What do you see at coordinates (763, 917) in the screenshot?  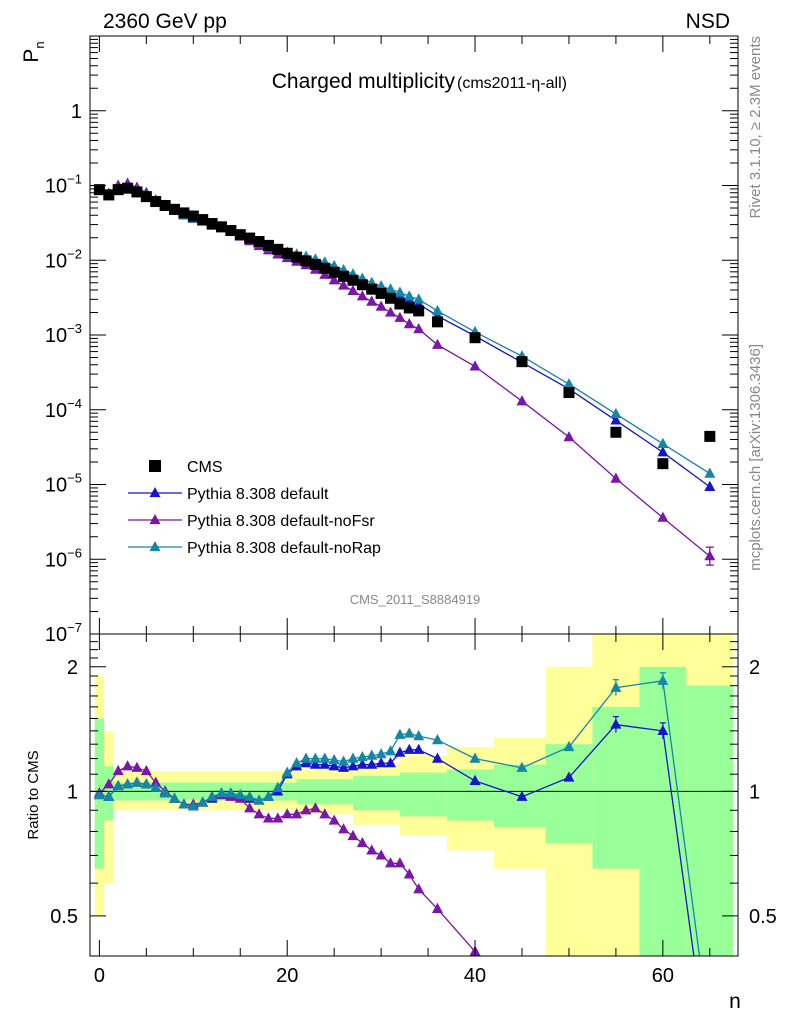 I see `ratio-y-tick-label-right: 0.5` at bounding box center [763, 917].